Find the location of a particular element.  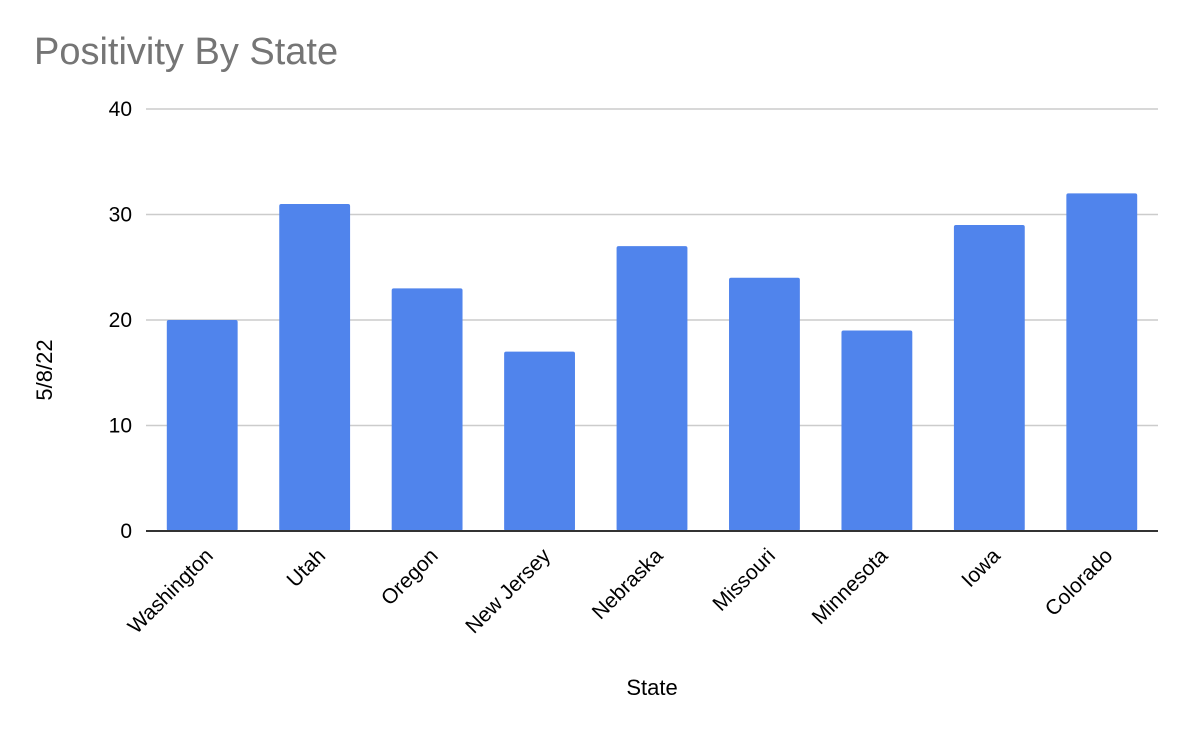

y-axis-label: 5/8/22 is located at coordinates (44, 369).